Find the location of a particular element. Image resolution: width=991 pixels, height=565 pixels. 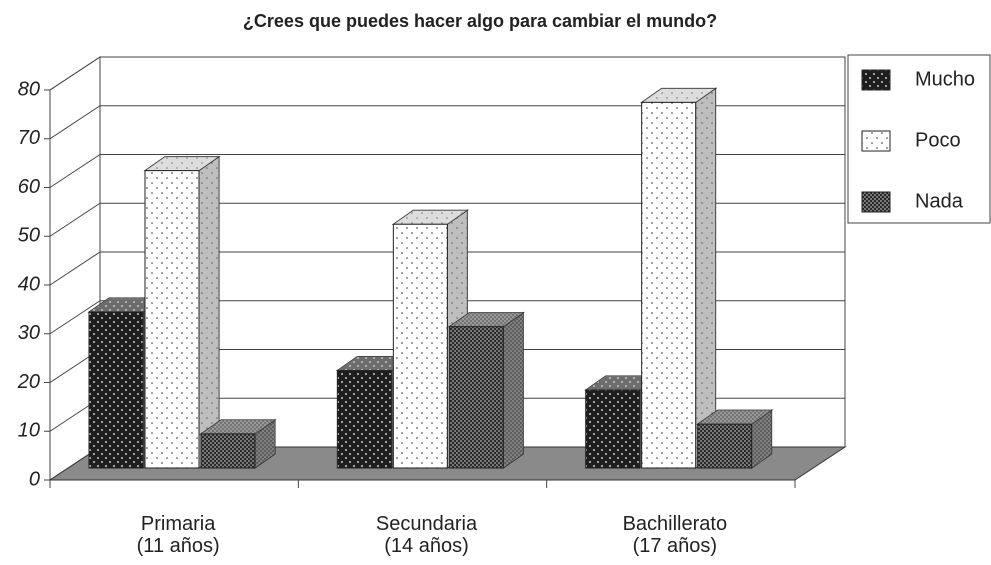

legend-label: Poco is located at coordinates (938, 140).